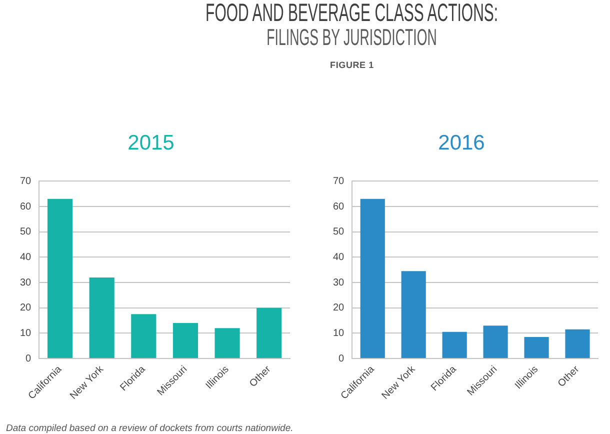  What do you see at coordinates (352, 13) in the screenshot?
I see `text: FOOD AND BEVERAGE CLASS ACTIONS:` at bounding box center [352, 13].